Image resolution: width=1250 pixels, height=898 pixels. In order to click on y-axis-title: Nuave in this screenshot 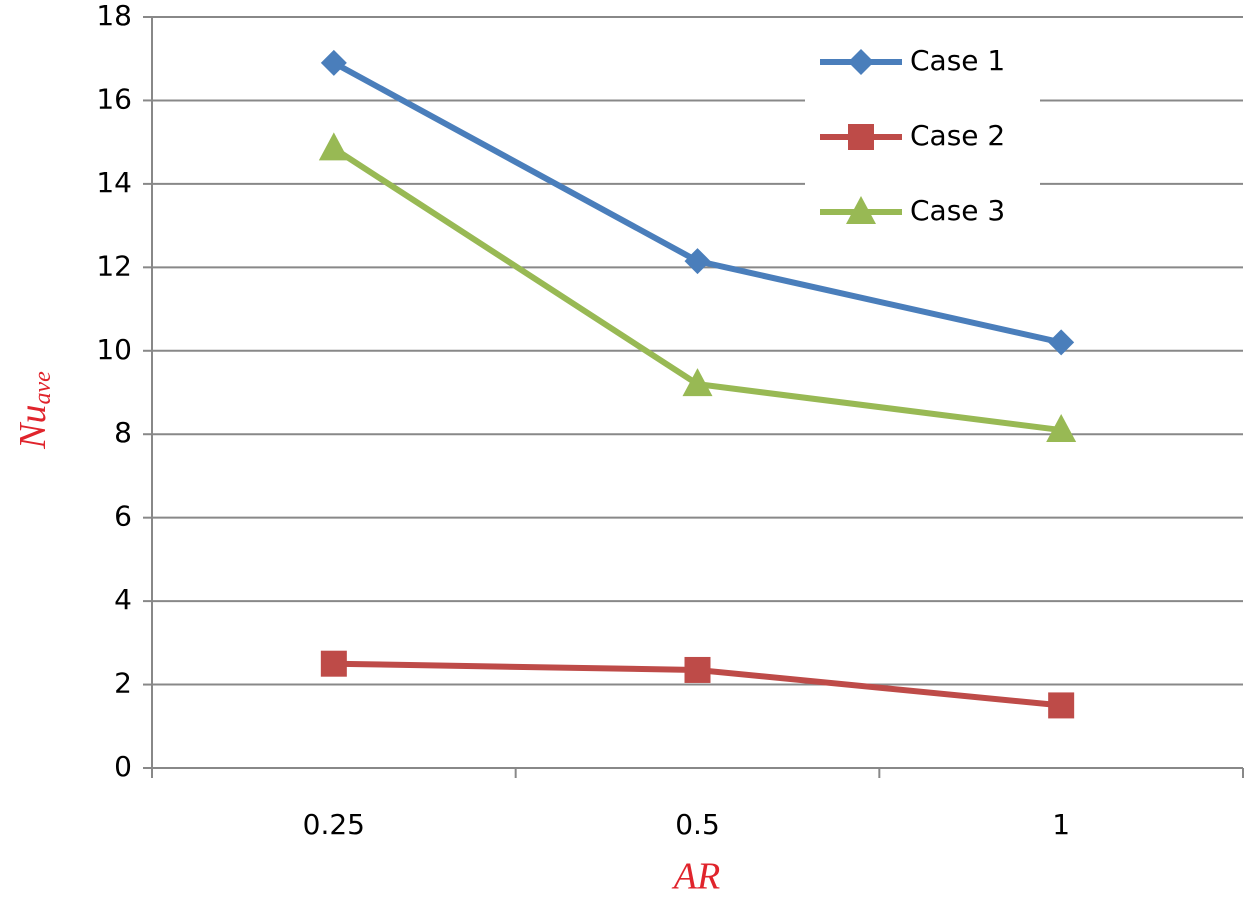, I will do `click(34, 410)`.